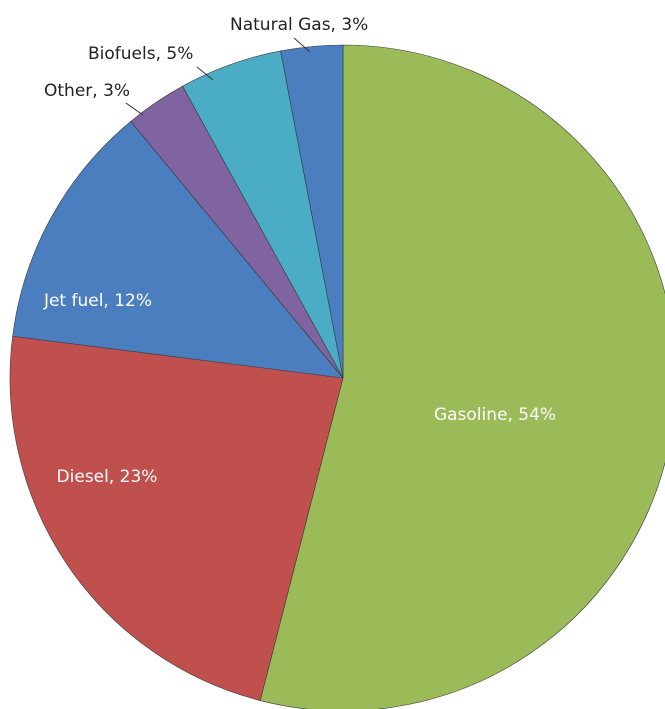  What do you see at coordinates (97, 301) in the screenshot?
I see `slice-label-jet-fuel: Jet fuel, 12%` at bounding box center [97, 301].